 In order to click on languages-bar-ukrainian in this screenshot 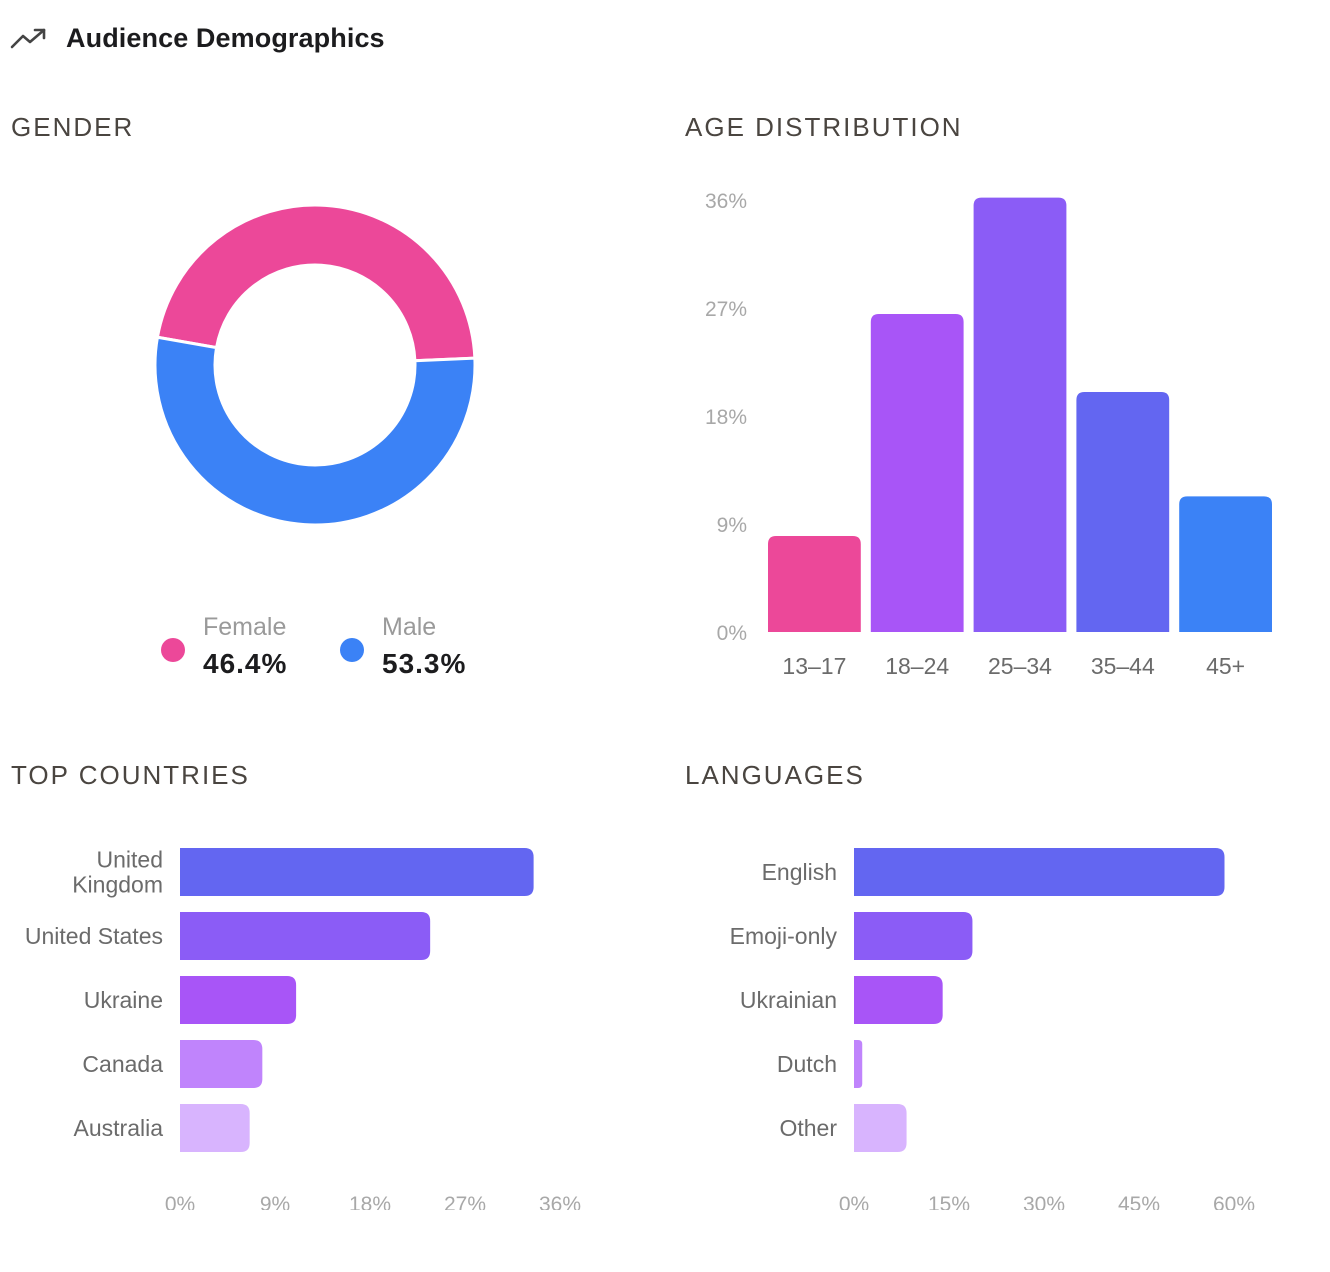, I will do `click(898, 1000)`.